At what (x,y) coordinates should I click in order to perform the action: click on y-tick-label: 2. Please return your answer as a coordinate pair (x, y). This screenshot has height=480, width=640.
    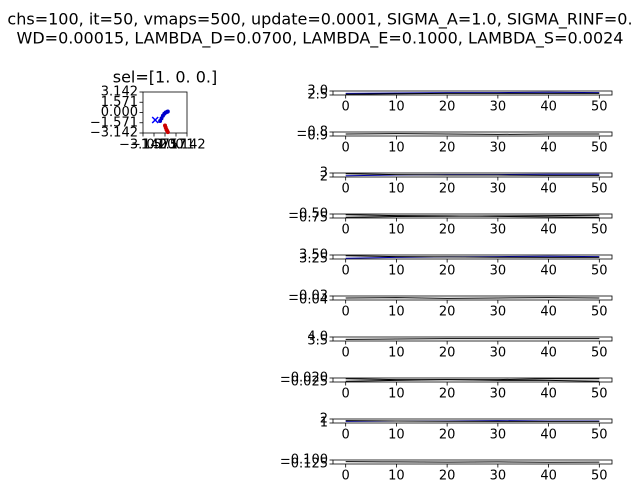
    Looking at the image, I should click on (324, 177).